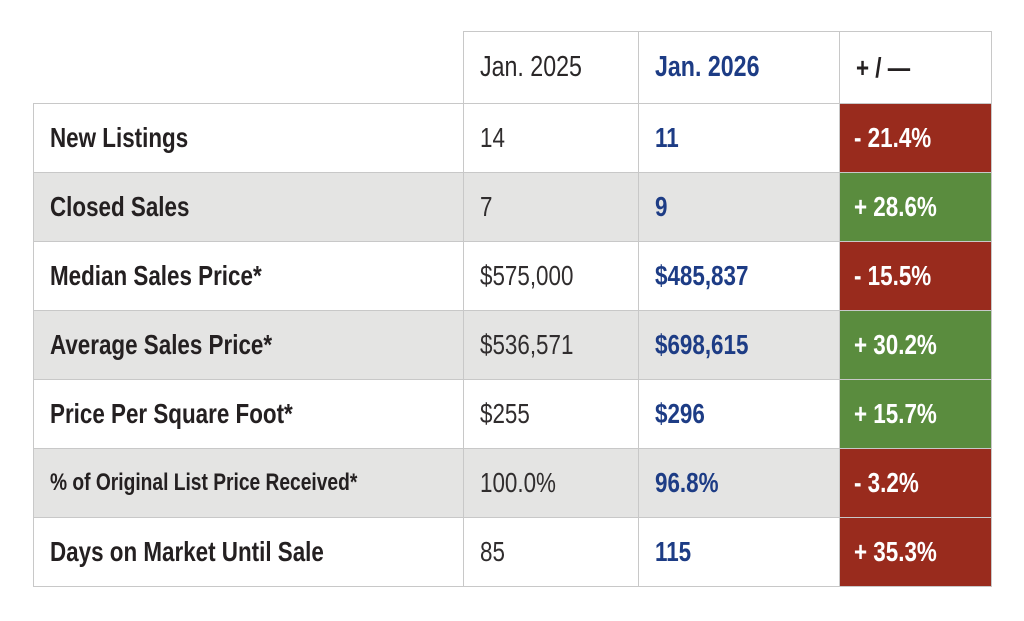 The height and width of the screenshot is (621, 1024). I want to click on metric-cell: % of Original List Price Received*, so click(248, 483).